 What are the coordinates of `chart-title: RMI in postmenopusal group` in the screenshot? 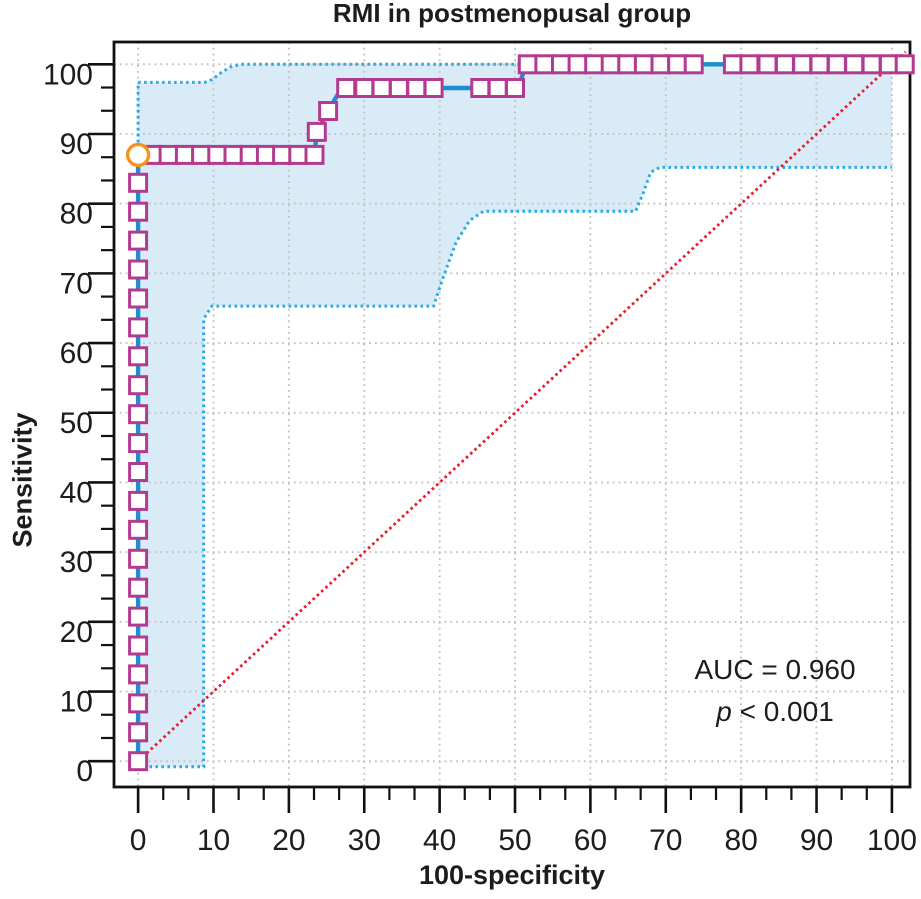 It's located at (512, 14).